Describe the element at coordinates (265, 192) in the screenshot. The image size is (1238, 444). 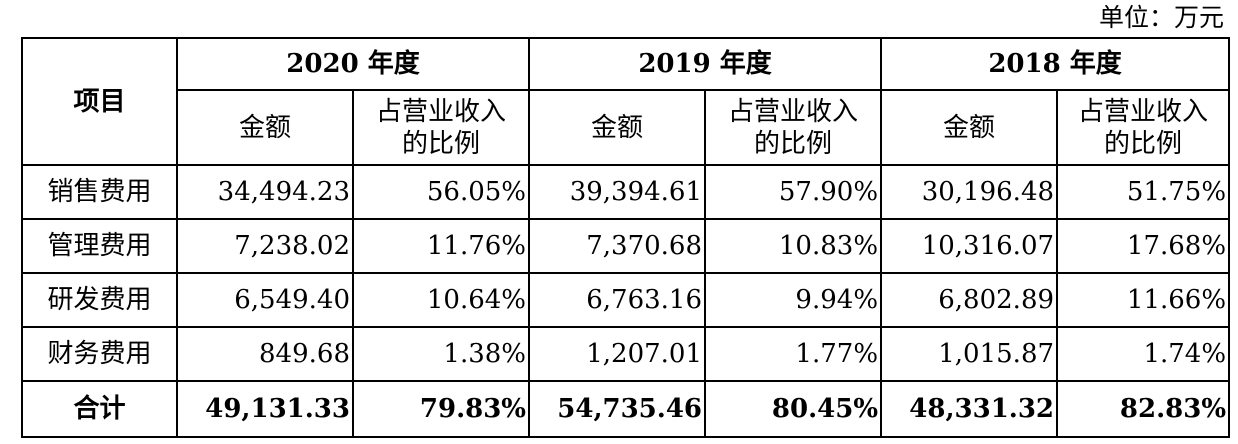
I see `cell-amount-2020: 34,494.23` at that location.